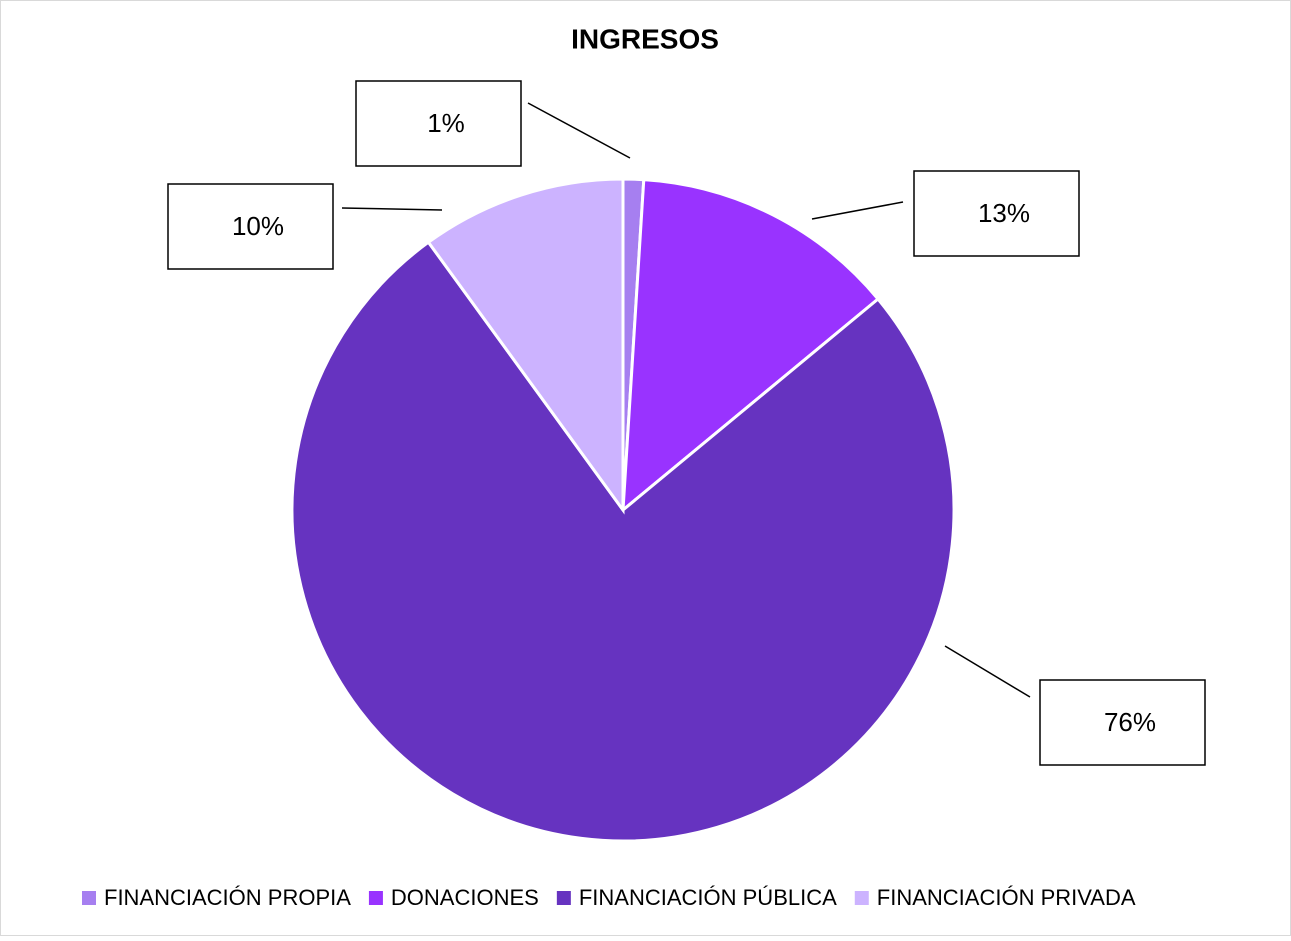  I want to click on chart-title: INGRESOS, so click(645, 38).